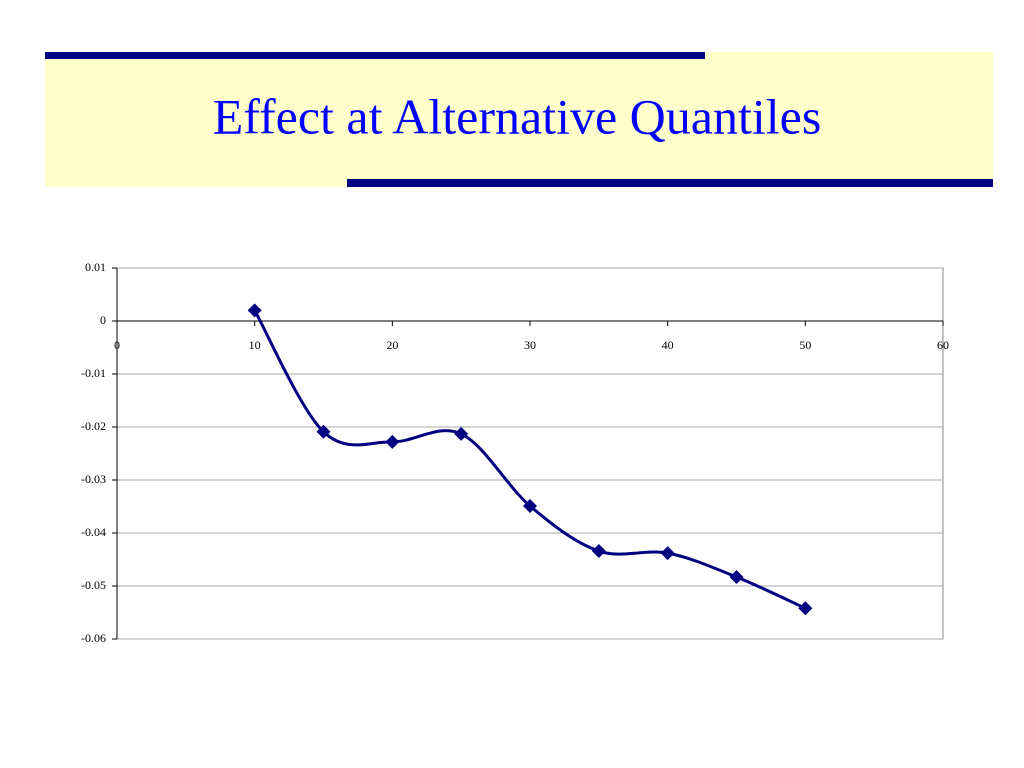  Describe the element at coordinates (117, 345) in the screenshot. I see `x-tick-label: 0` at that location.